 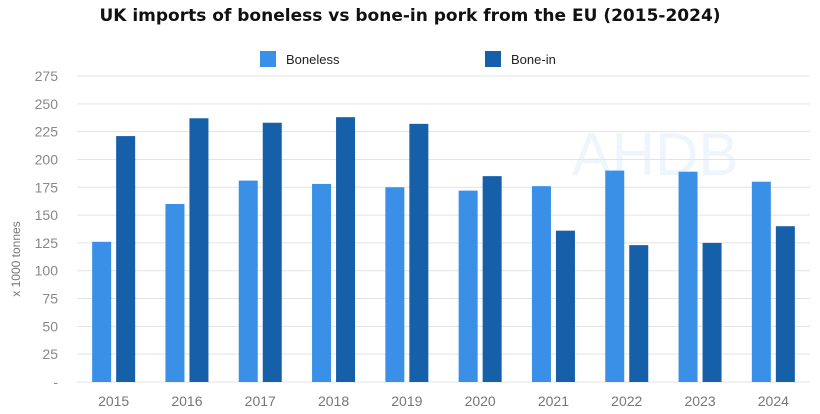 What do you see at coordinates (492, 279) in the screenshot?
I see `bar-bone-in-2020` at bounding box center [492, 279].